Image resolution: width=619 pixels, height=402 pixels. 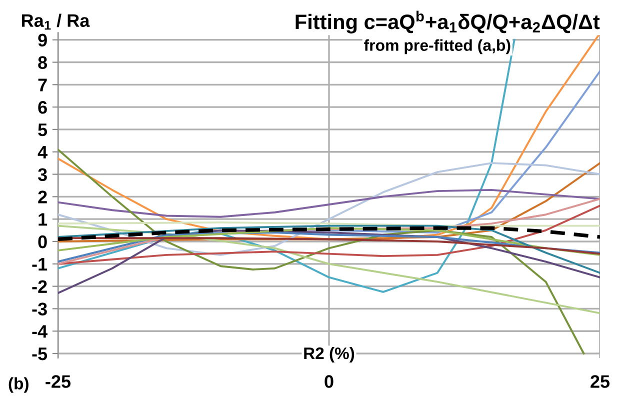 What do you see at coordinates (43, 62) in the screenshot?
I see `y-tick-label: 8` at bounding box center [43, 62].